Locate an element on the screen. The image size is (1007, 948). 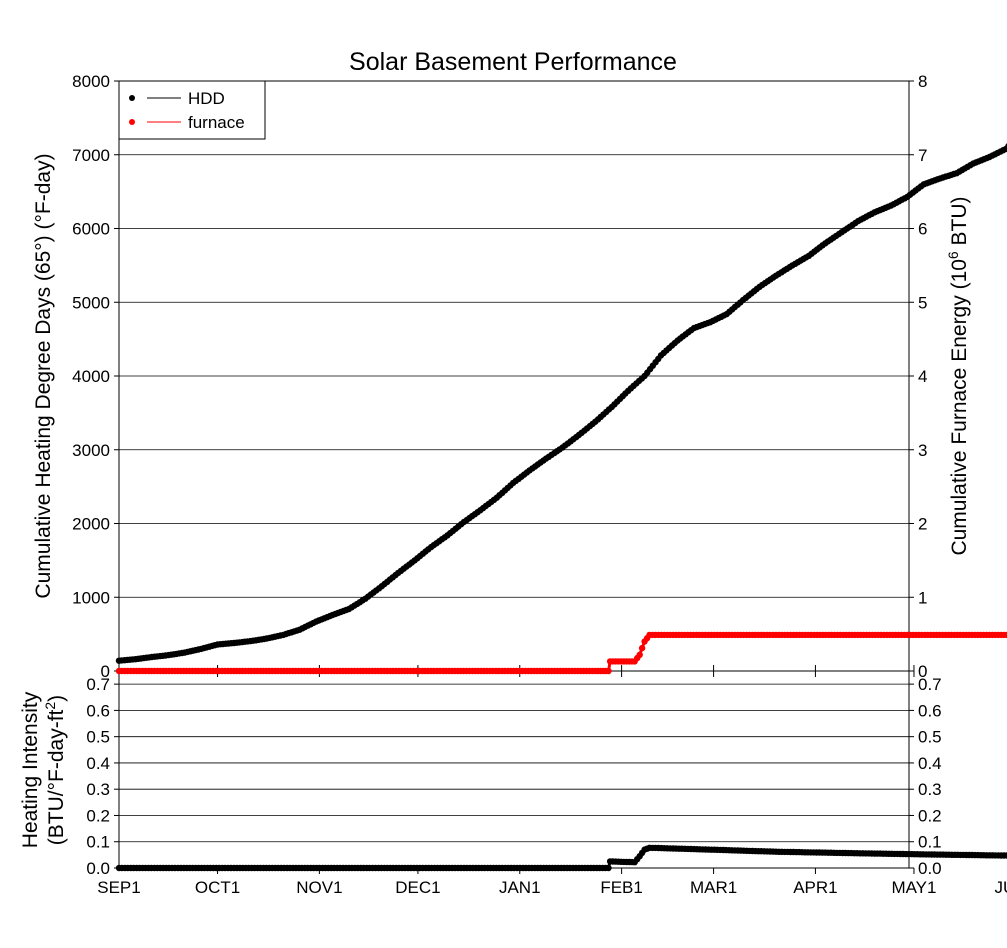
x-tick-label: JAN1 is located at coordinates (520, 887).